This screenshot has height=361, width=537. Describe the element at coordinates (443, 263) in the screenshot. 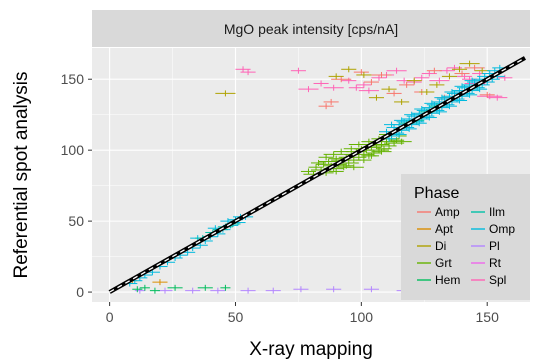

I see `legend-label-grt: Grt` at that location.